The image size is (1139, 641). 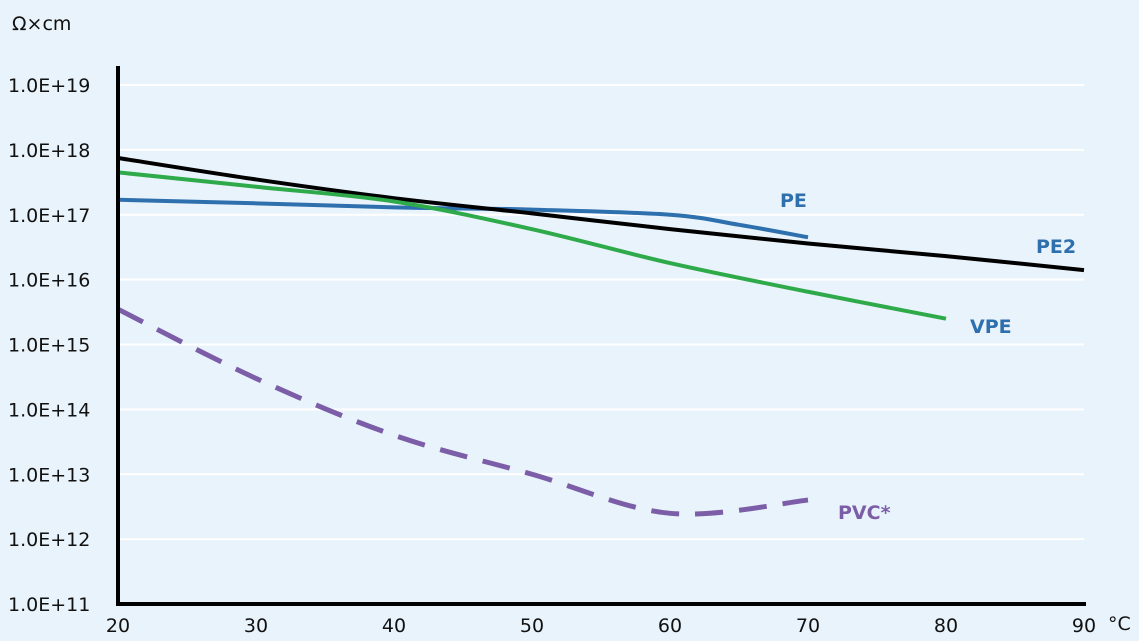 I want to click on y-axis-unit-label: Ω×cm, so click(x=41, y=24).